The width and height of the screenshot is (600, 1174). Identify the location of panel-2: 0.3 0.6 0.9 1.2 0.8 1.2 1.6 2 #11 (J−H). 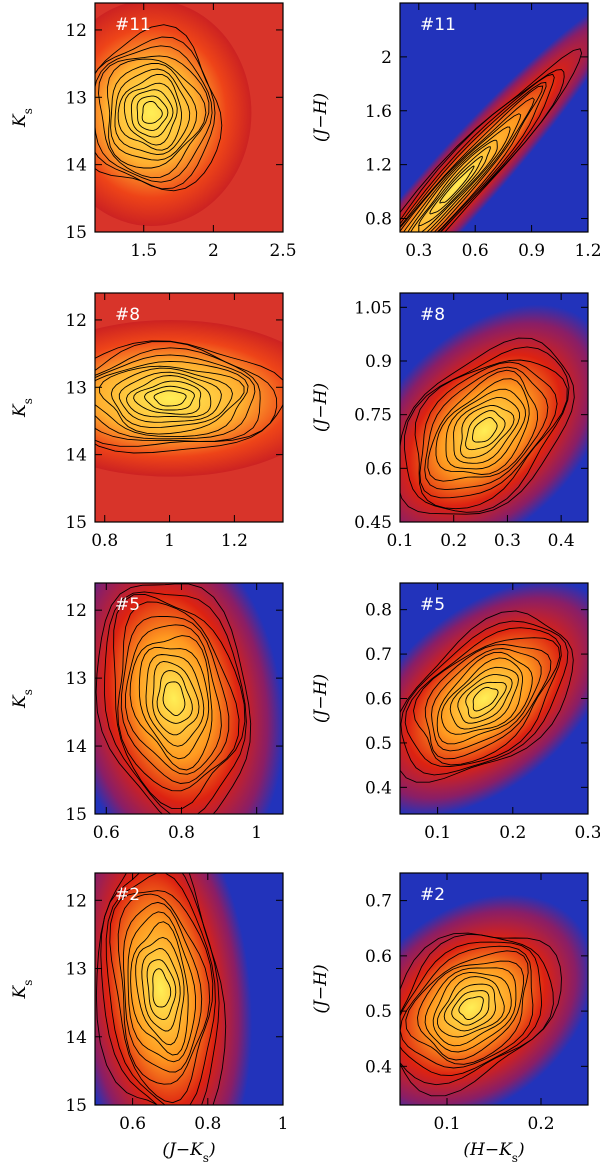
(455, 131).